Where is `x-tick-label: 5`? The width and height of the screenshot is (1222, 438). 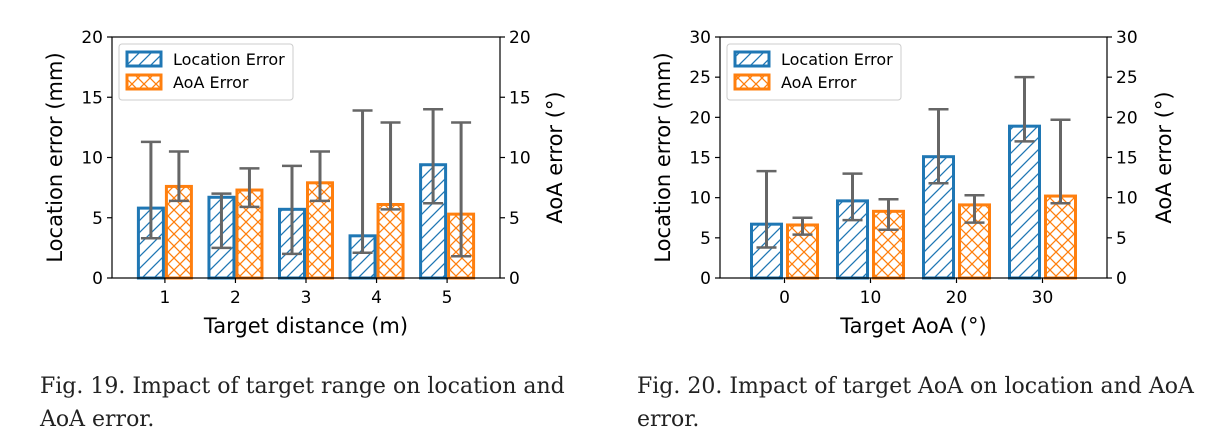 x-tick-label: 5 is located at coordinates (447, 298).